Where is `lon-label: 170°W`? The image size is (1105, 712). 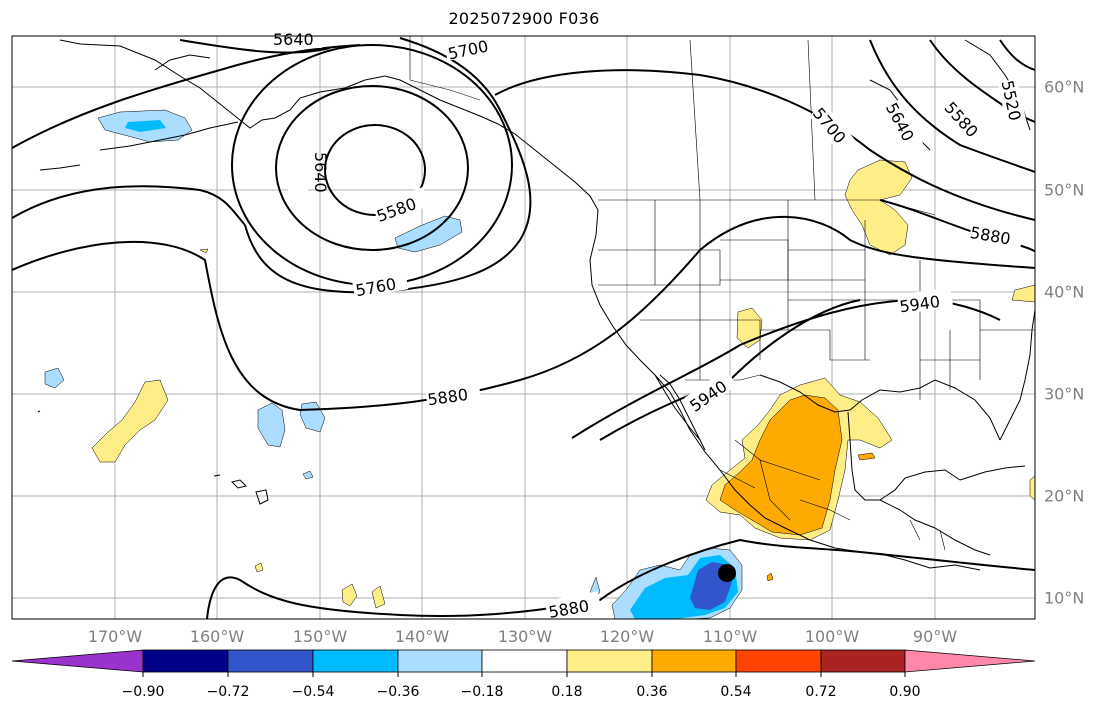
lon-label: 170°W is located at coordinates (115, 636).